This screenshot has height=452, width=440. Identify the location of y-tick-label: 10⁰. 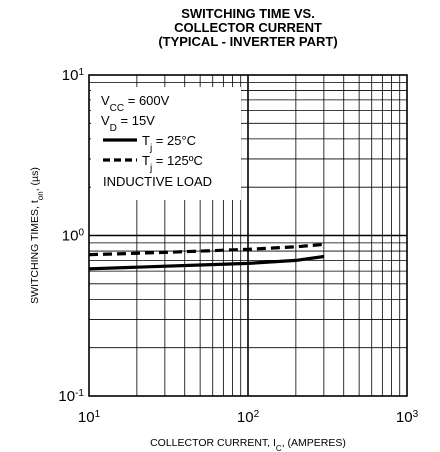
(73, 236).